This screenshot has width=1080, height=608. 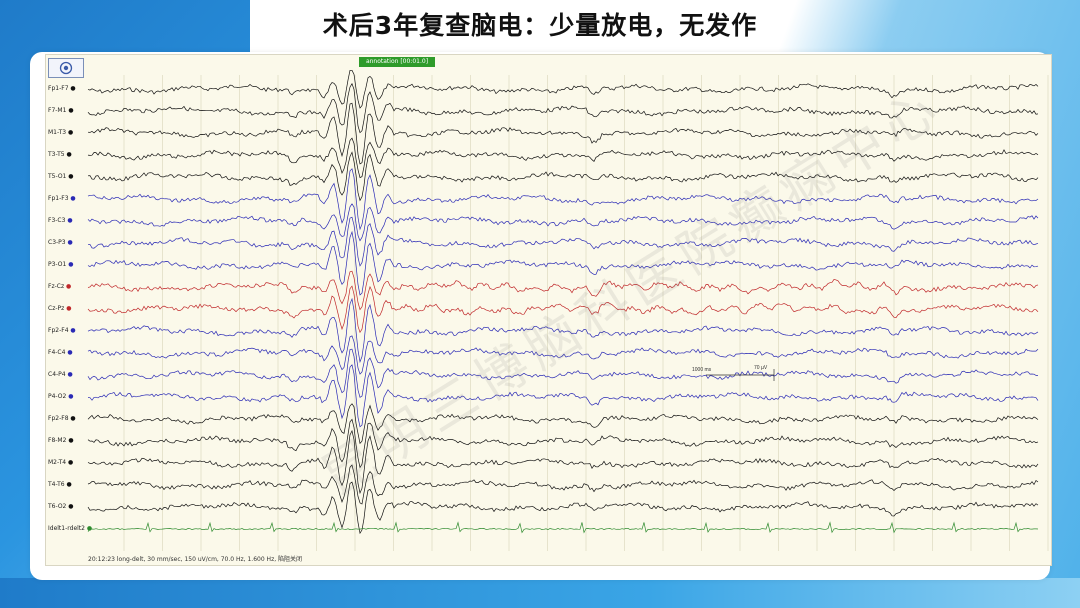 I want to click on background-bottom, so click(x=540, y=593).